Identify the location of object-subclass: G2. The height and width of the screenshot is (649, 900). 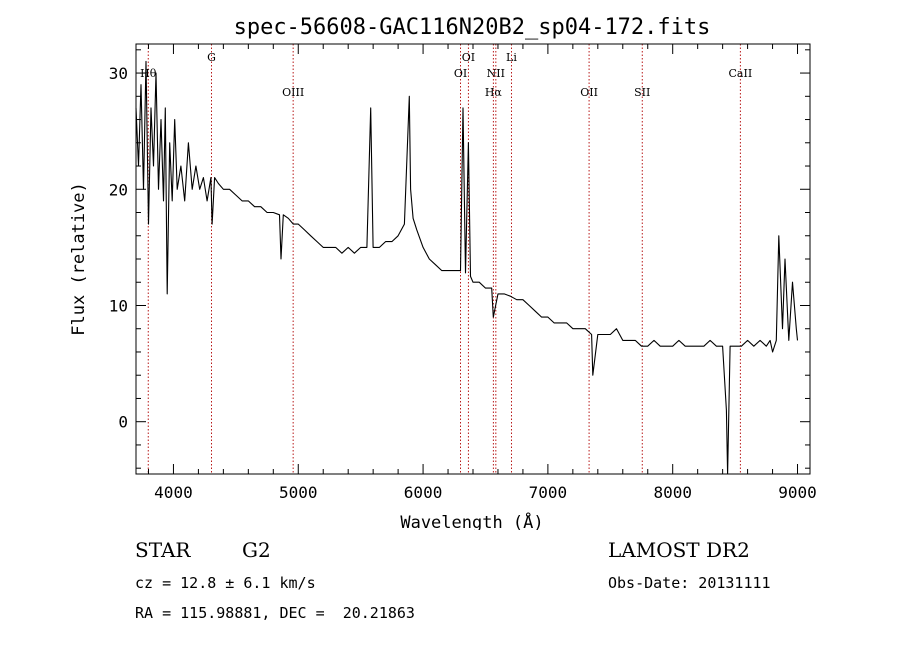
(256, 550).